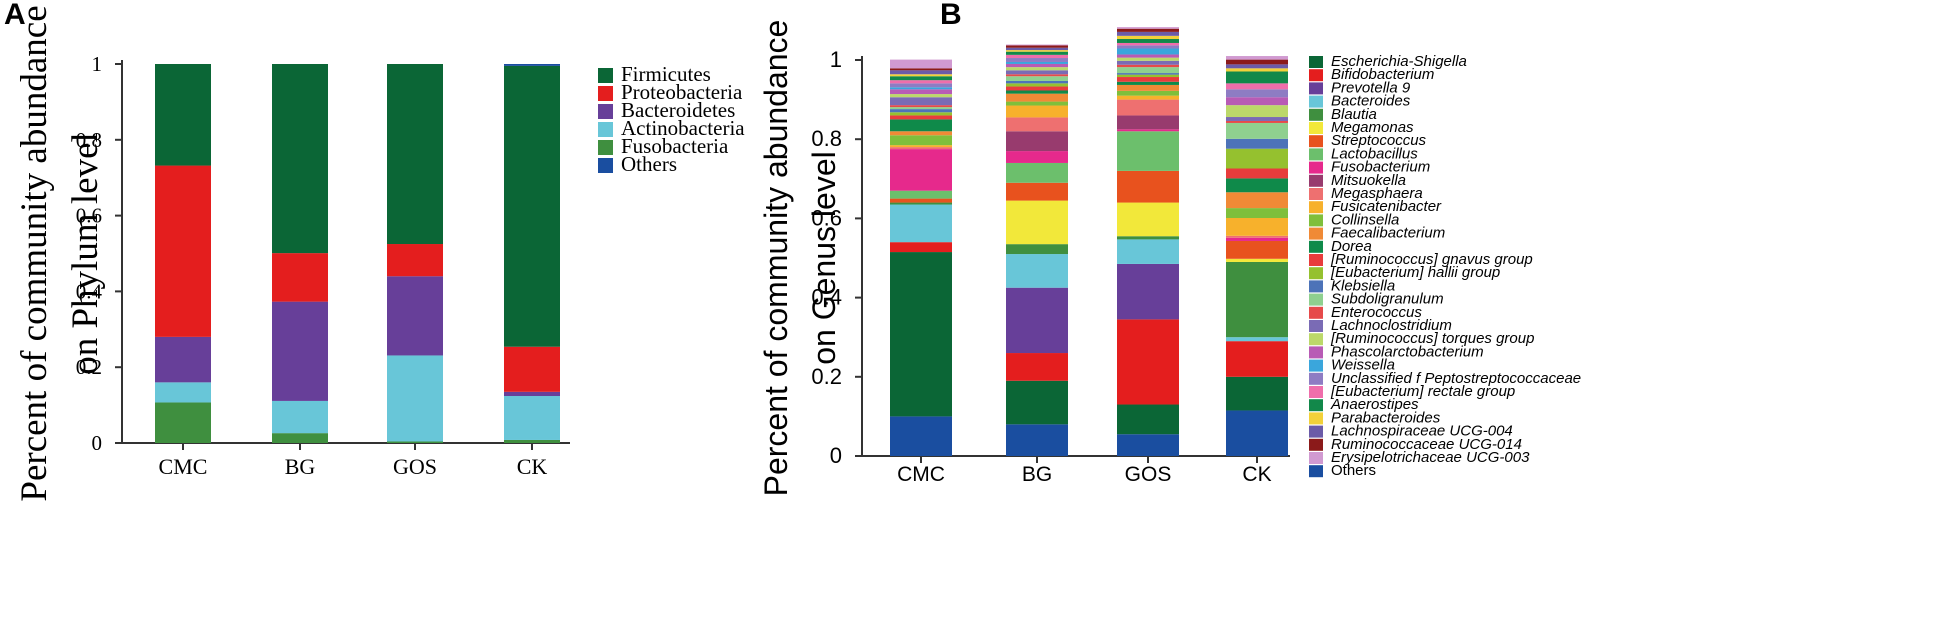 Image resolution: width=1960 pixels, height=617 pixels. I want to click on legend-swatch-escherichia-shigella, so click(1316, 62).